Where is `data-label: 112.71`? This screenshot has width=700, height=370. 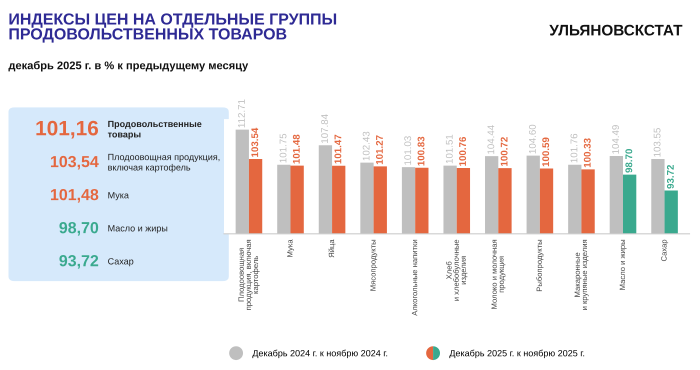 data-label: 112.71 is located at coordinates (241, 114).